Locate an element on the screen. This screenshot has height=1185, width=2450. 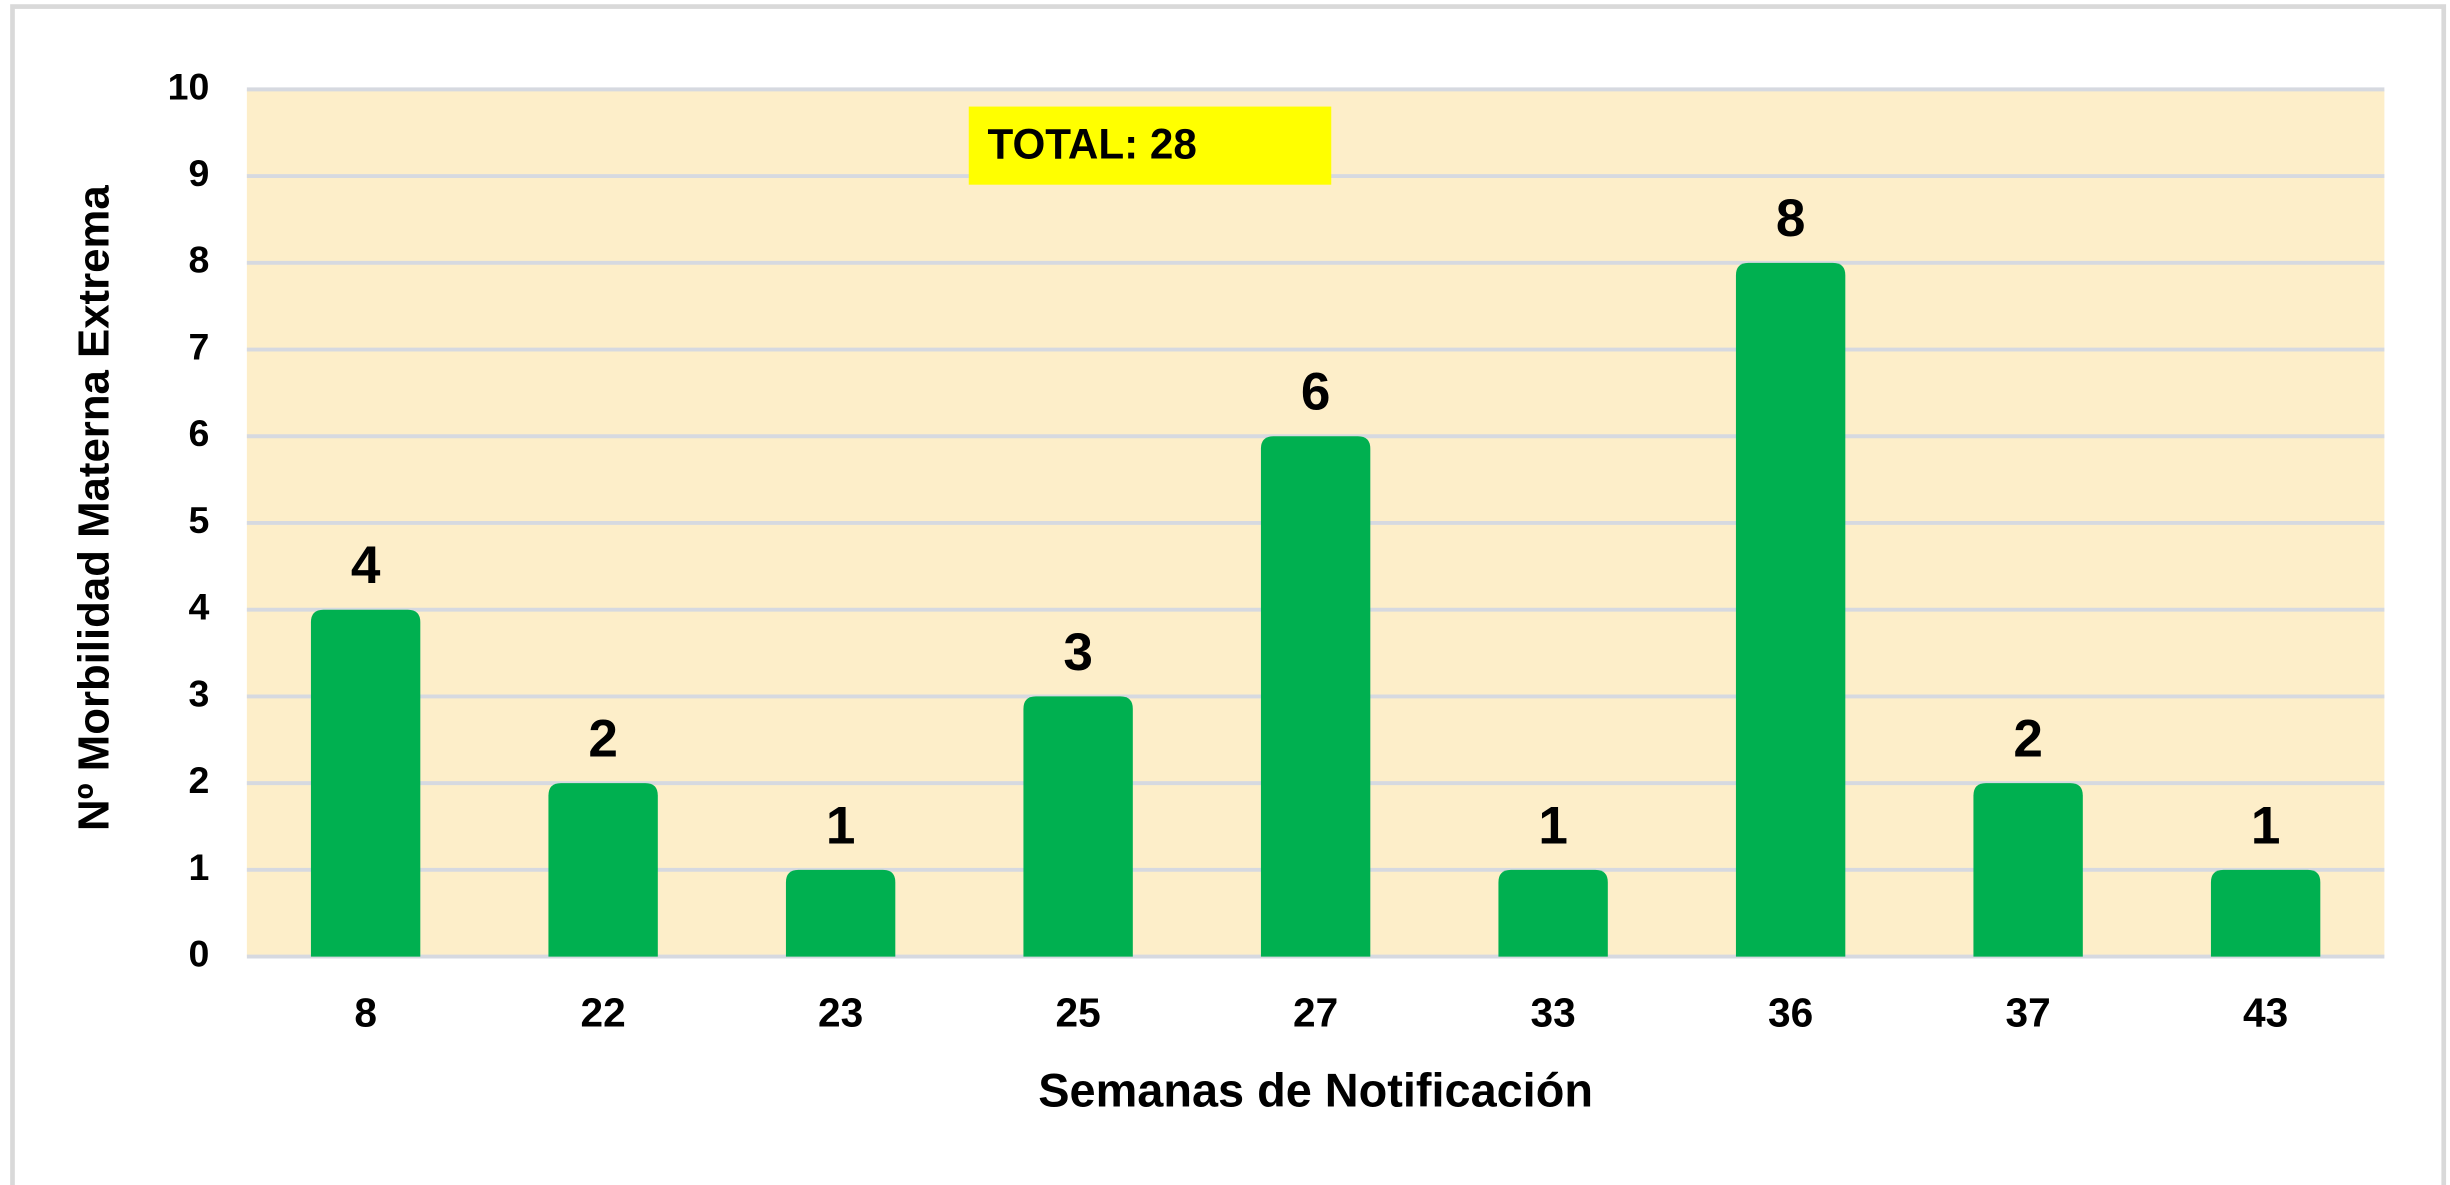
y-tick-label: 8 is located at coordinates (199, 260).